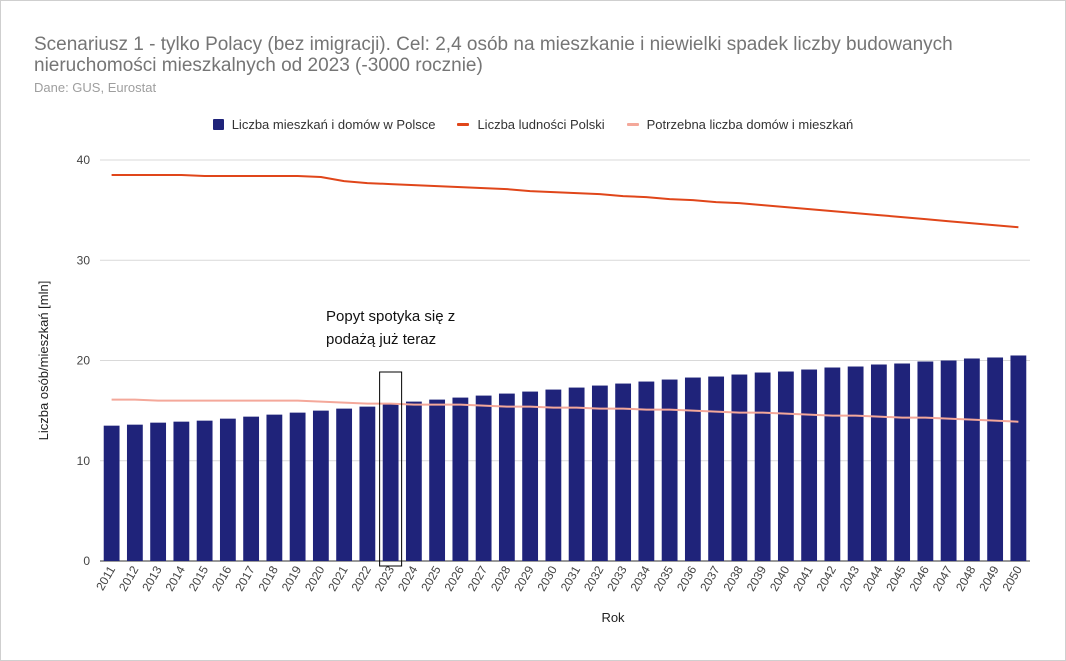 The height and width of the screenshot is (661, 1066). I want to click on x-tick-label: 2047, so click(943, 578).